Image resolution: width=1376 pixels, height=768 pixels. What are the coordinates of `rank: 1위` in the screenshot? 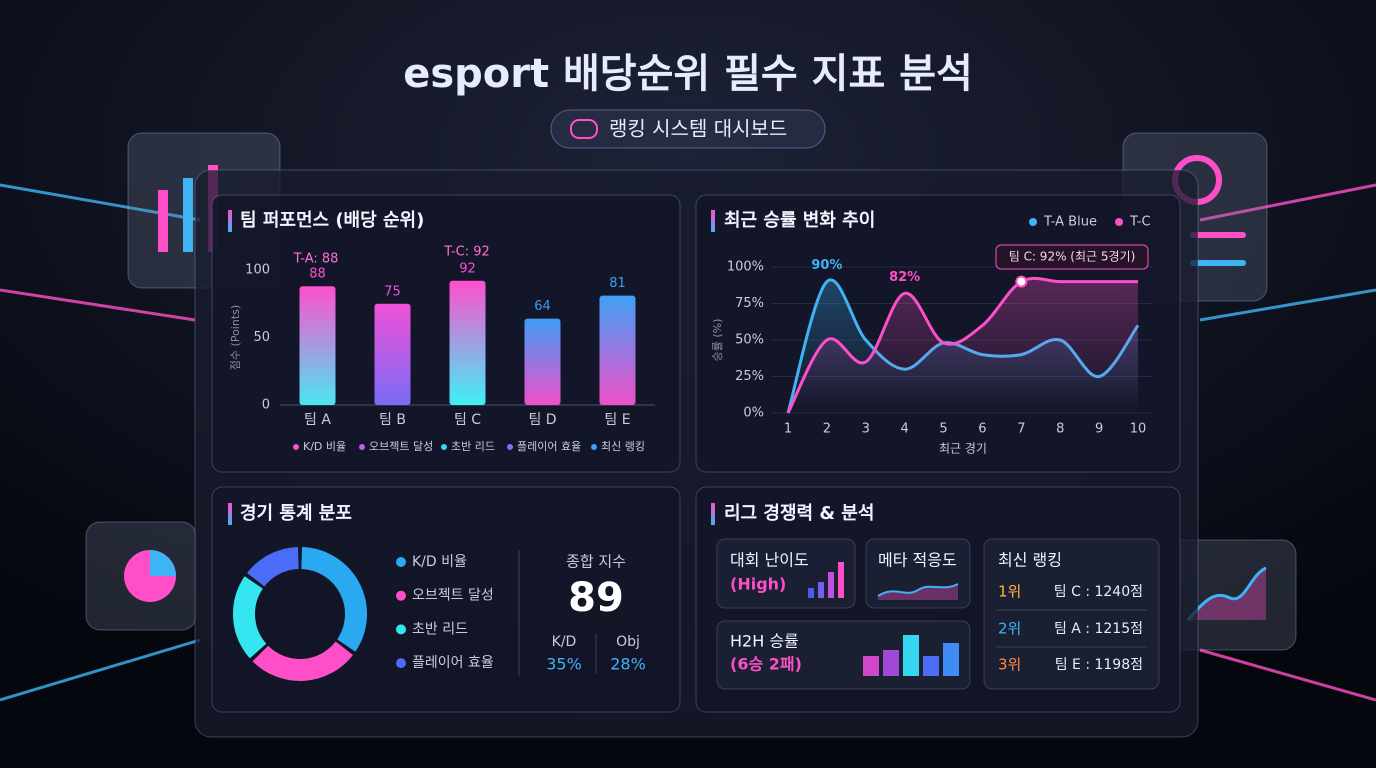 It's located at (1009, 592).